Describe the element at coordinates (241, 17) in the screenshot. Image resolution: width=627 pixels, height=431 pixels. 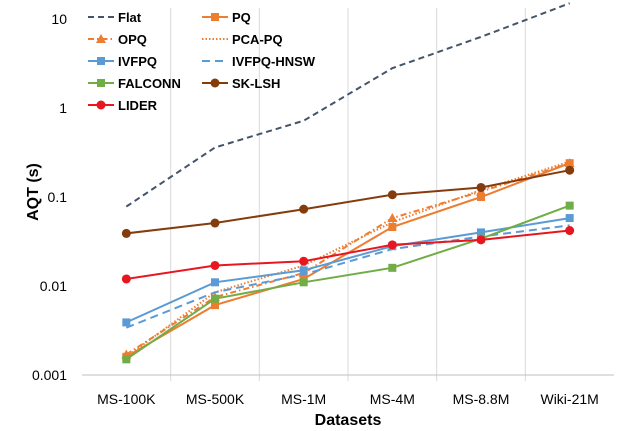
I see `legend-label: PQ` at that location.